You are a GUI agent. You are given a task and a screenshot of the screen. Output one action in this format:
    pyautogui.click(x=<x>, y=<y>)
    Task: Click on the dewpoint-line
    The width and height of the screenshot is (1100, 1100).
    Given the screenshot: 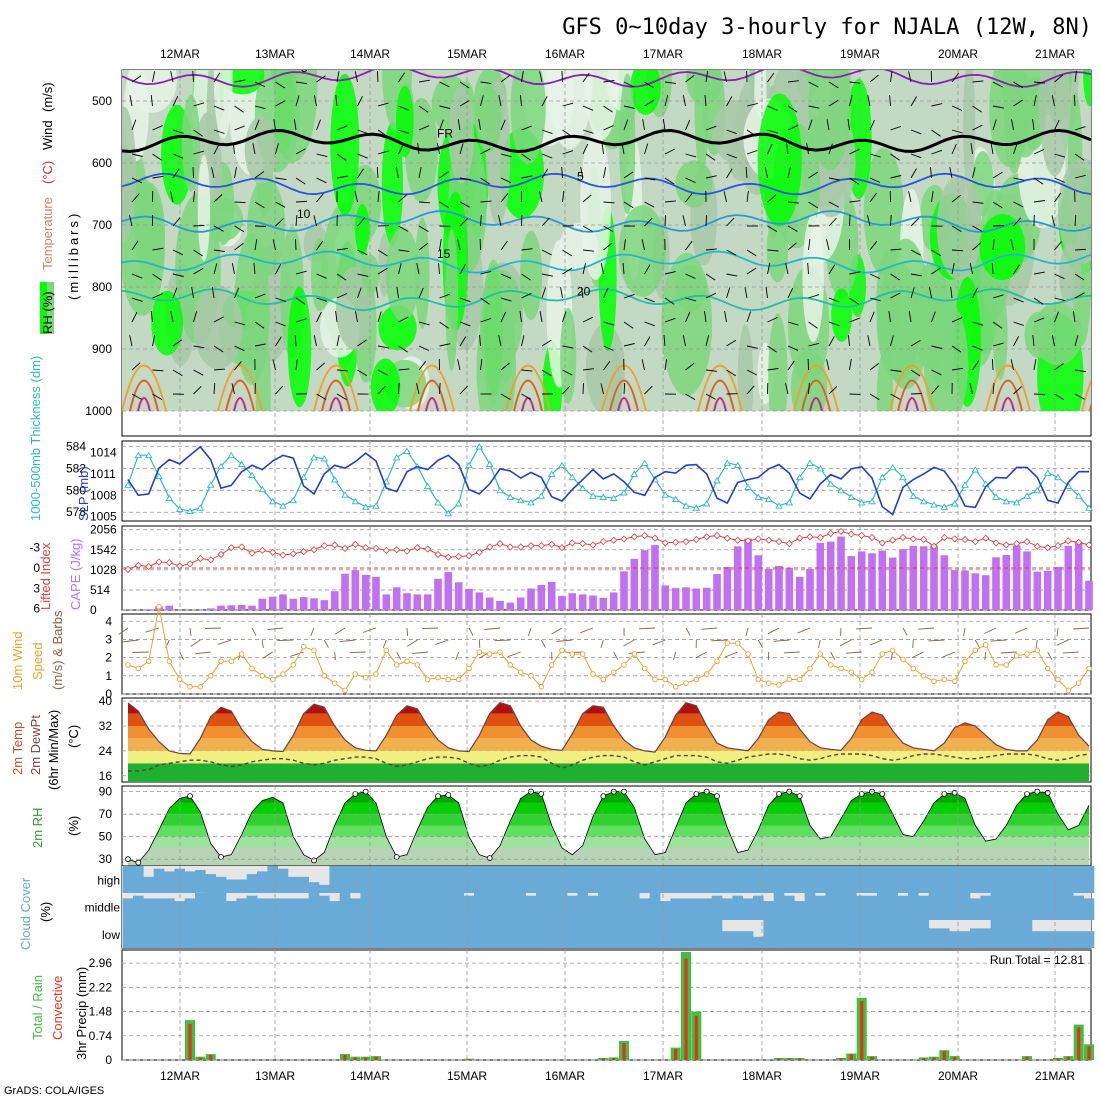 What is the action you would take?
    pyautogui.click(x=609, y=762)
    